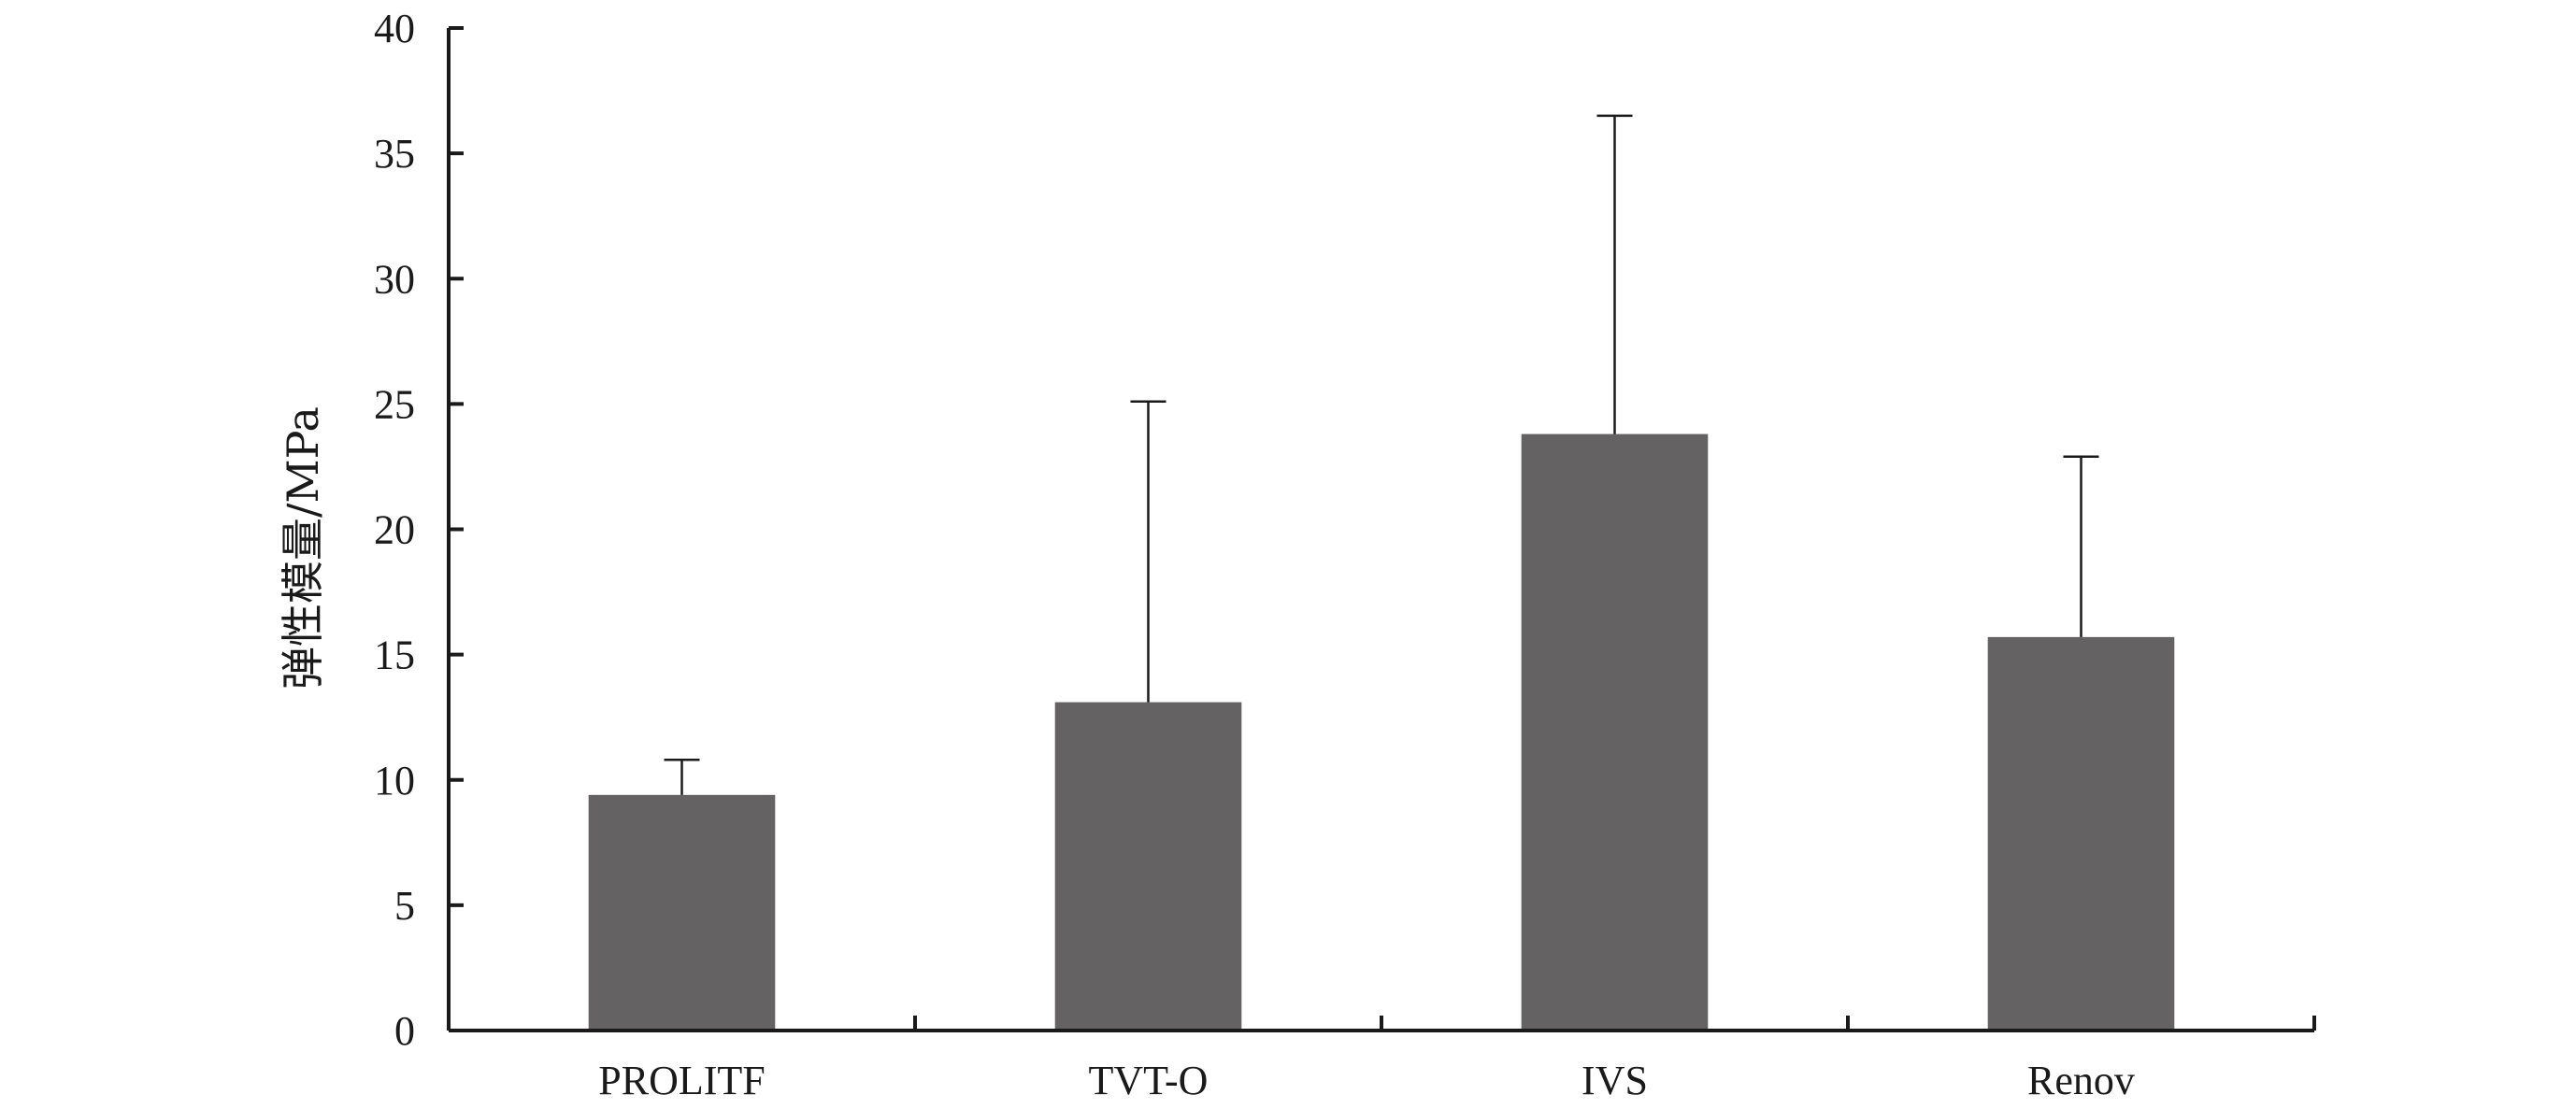  I want to click on bar-prolitf, so click(682, 913).